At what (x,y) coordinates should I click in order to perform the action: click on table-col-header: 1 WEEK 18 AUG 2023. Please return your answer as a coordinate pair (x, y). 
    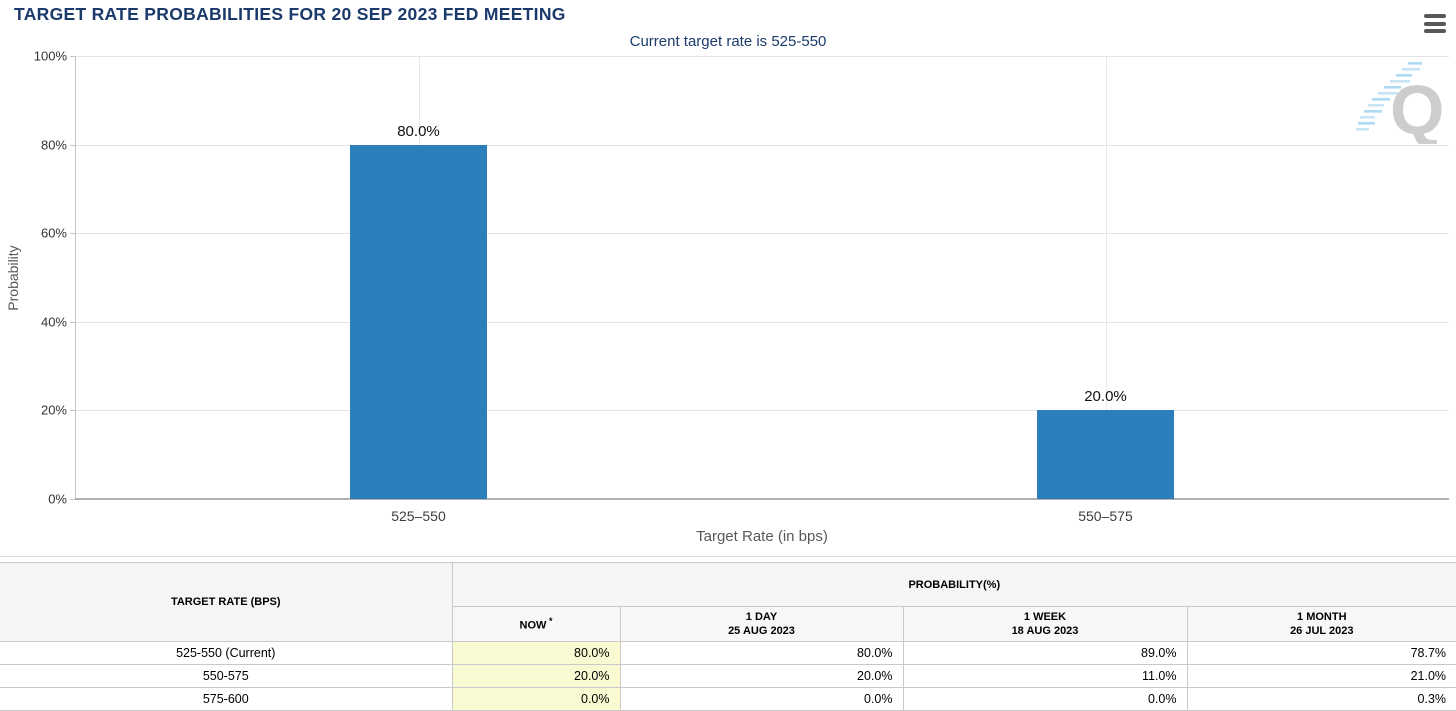
    Looking at the image, I should click on (1045, 624).